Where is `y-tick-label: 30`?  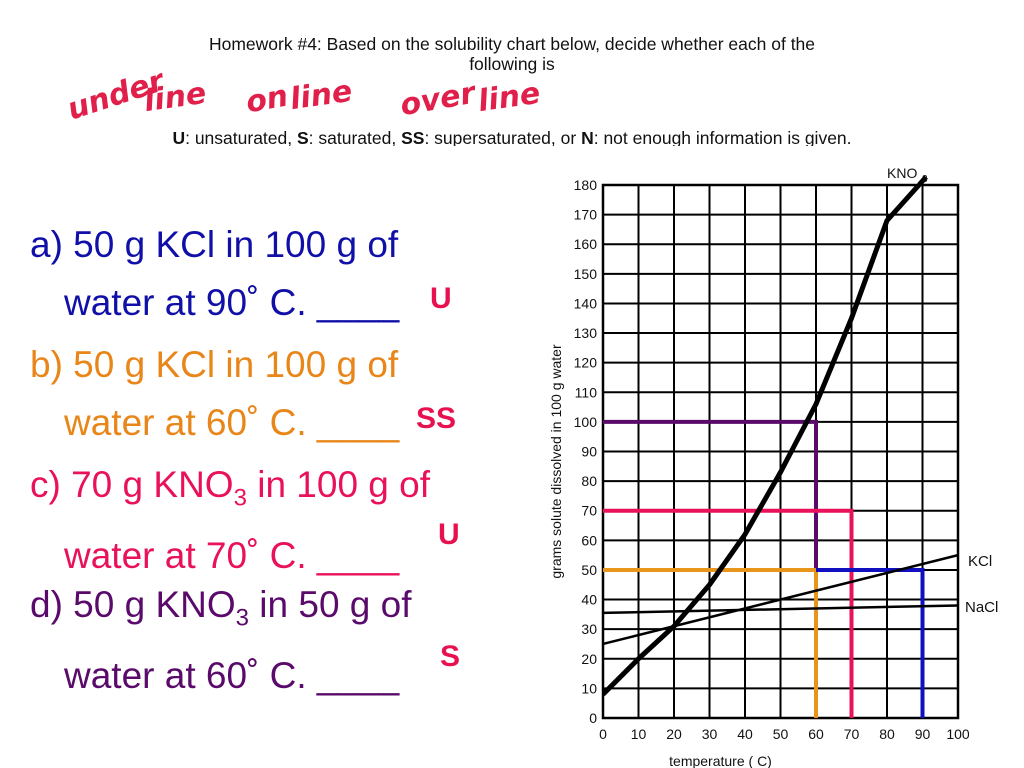 y-tick-label: 30 is located at coordinates (589, 629).